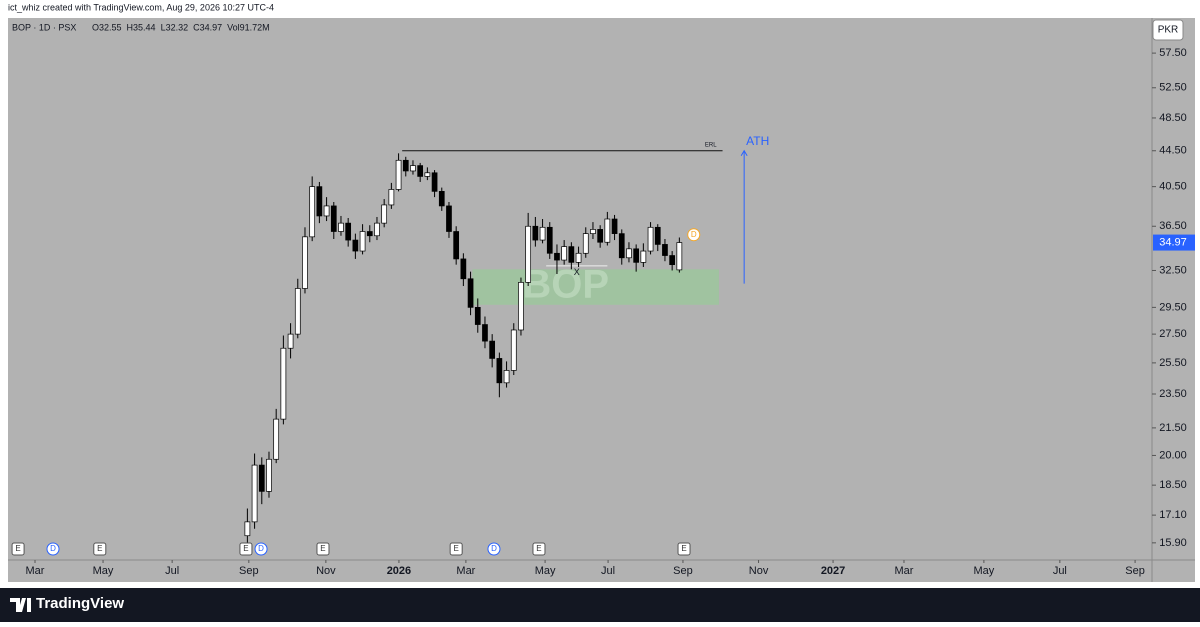 The width and height of the screenshot is (1200, 627). What do you see at coordinates (1173, 363) in the screenshot?
I see `y-tick-label: 25.50` at bounding box center [1173, 363].